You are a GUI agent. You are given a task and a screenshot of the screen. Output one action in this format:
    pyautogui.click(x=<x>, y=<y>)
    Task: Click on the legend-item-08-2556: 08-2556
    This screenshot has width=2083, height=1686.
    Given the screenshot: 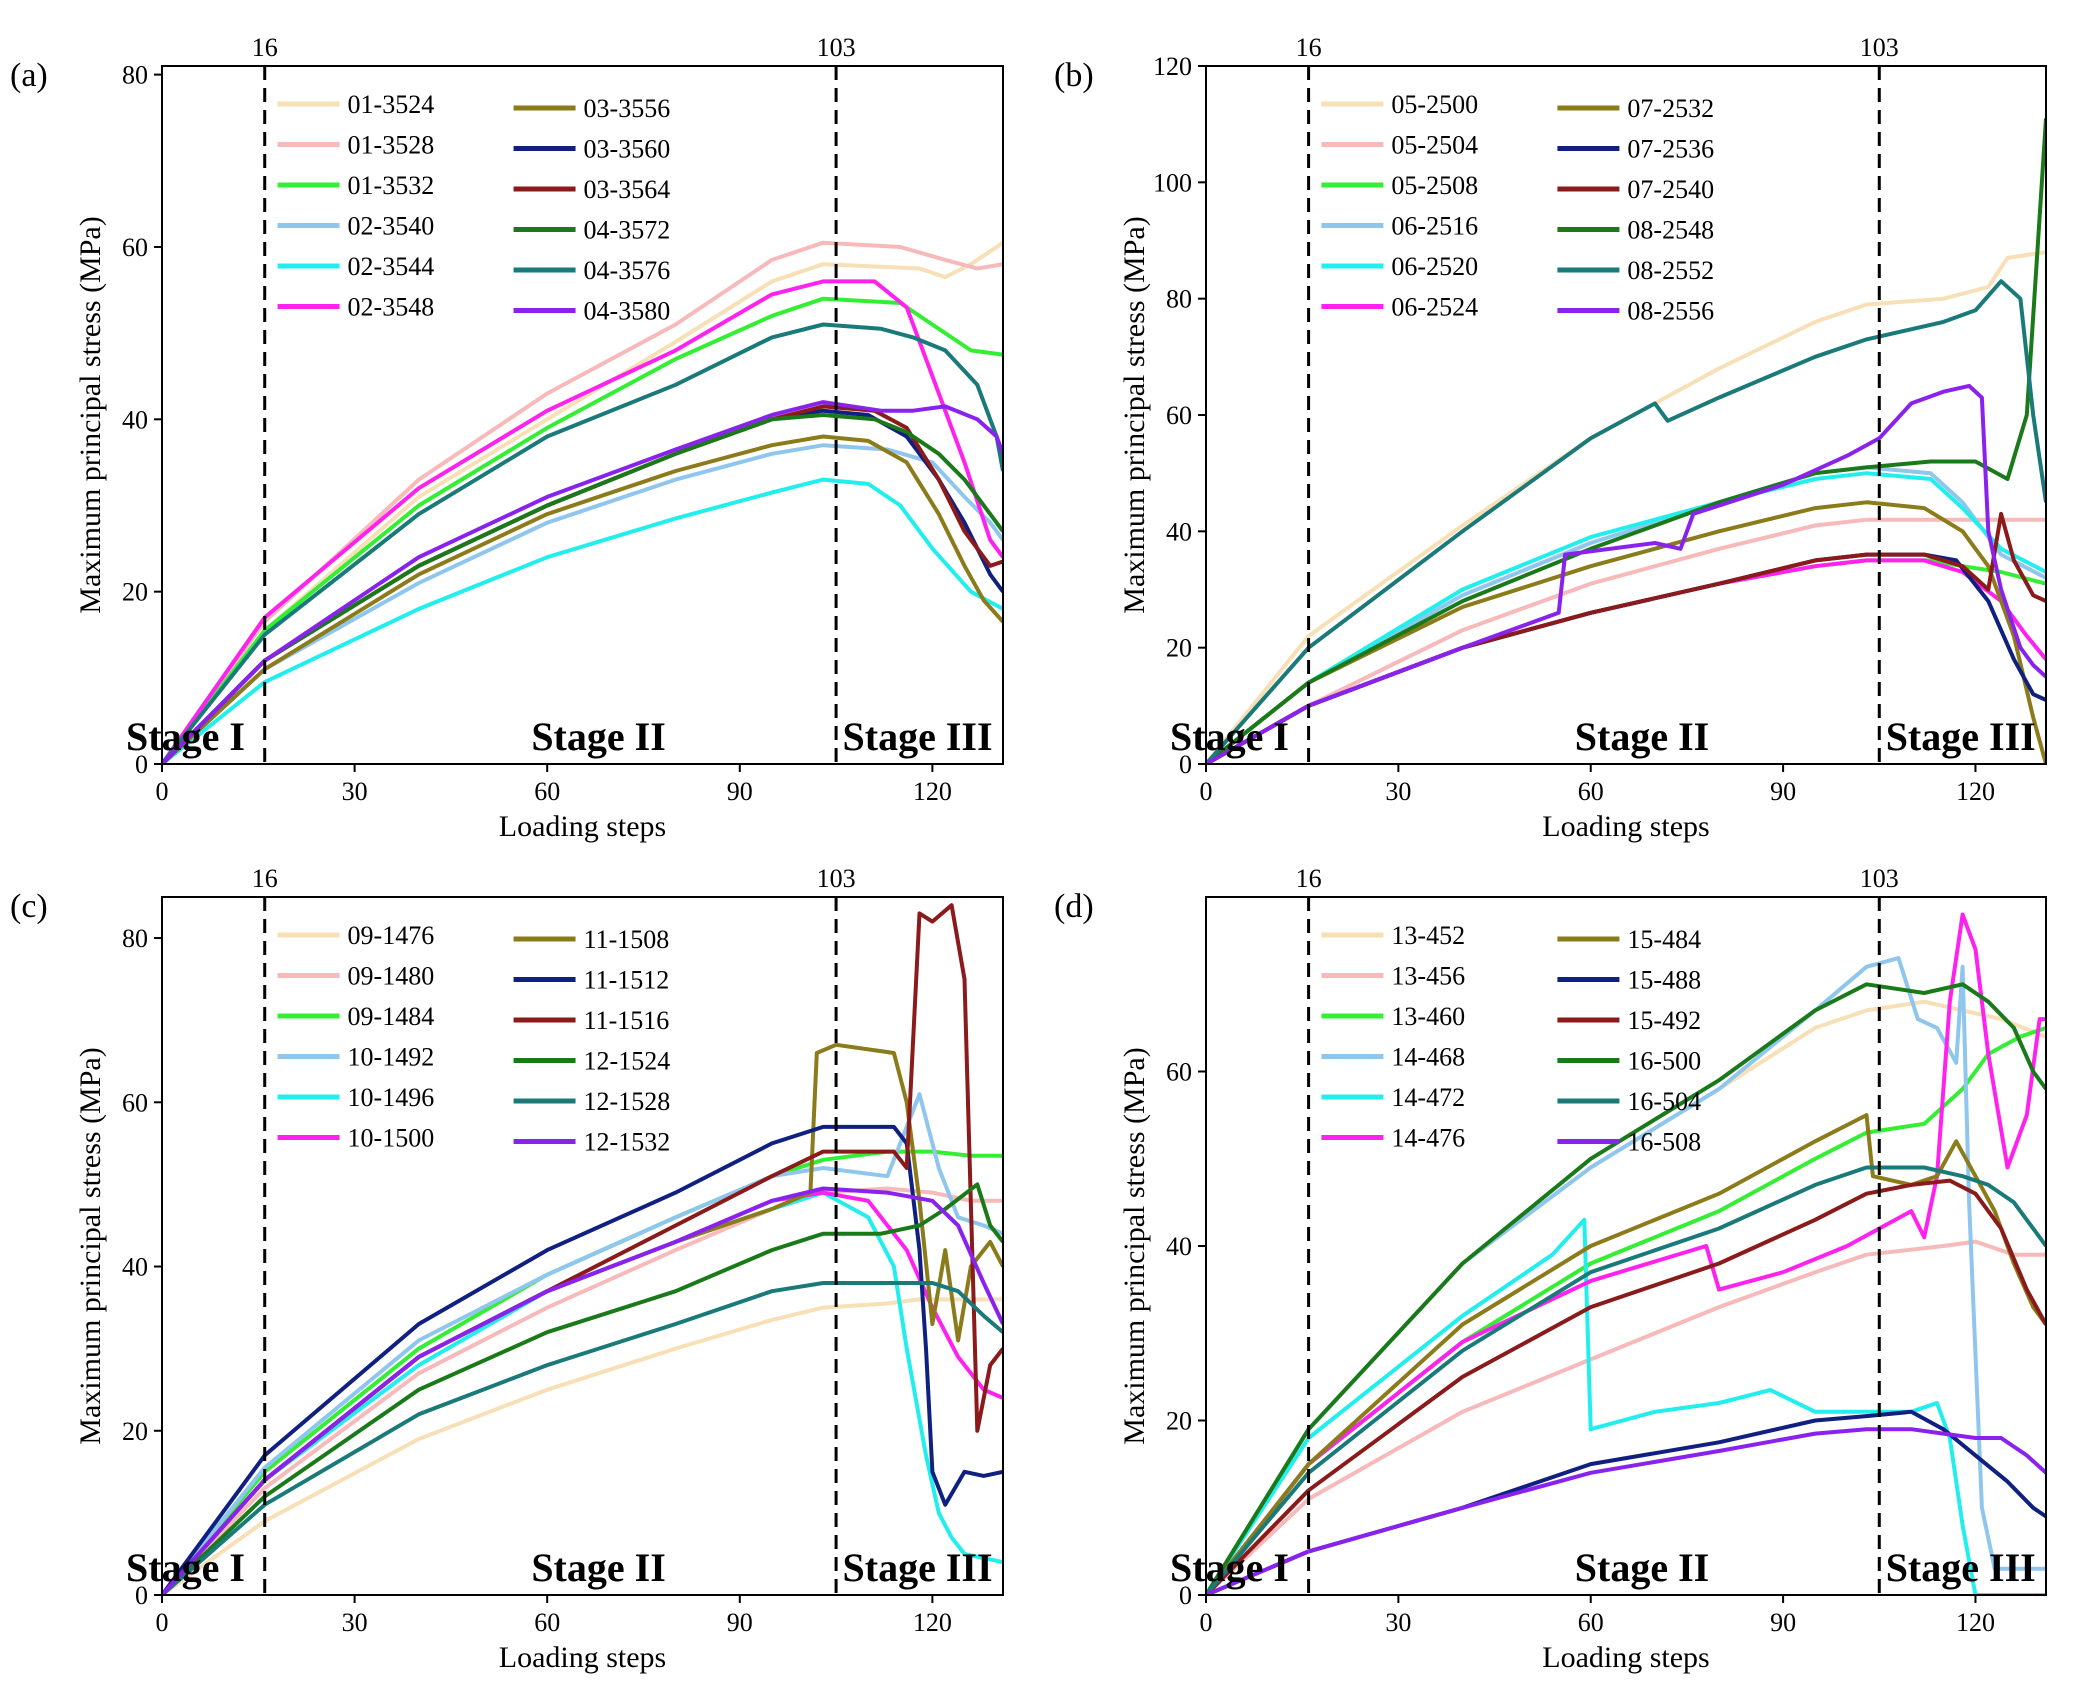 What is the action you would take?
    pyautogui.click(x=1670, y=311)
    